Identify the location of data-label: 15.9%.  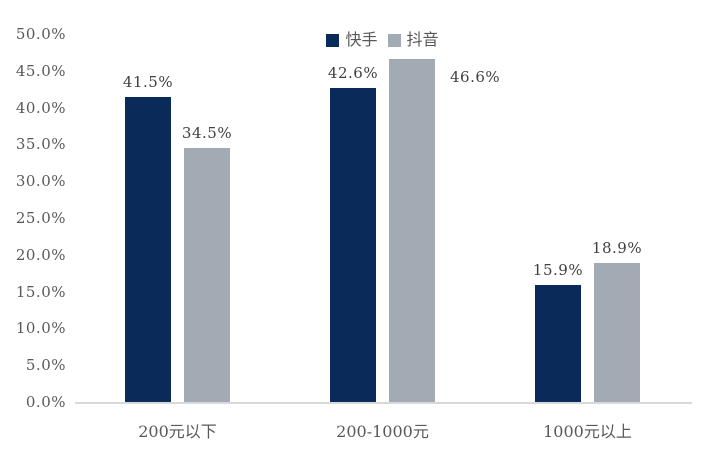
(558, 269).